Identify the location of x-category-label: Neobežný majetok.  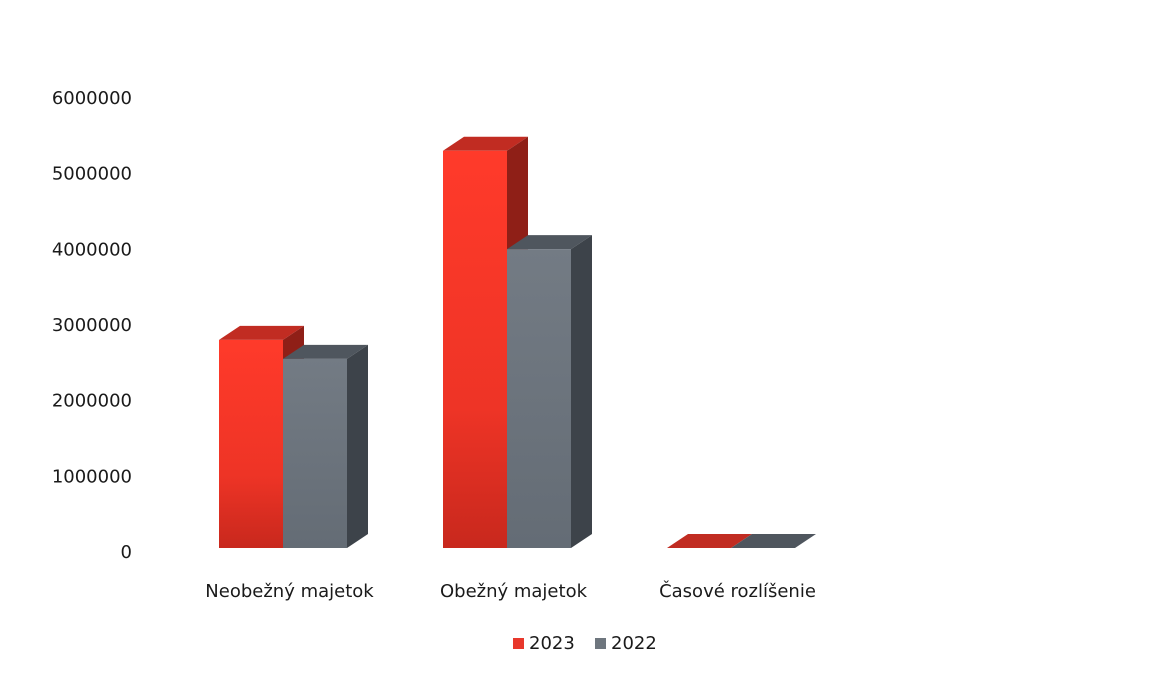
(289, 591).